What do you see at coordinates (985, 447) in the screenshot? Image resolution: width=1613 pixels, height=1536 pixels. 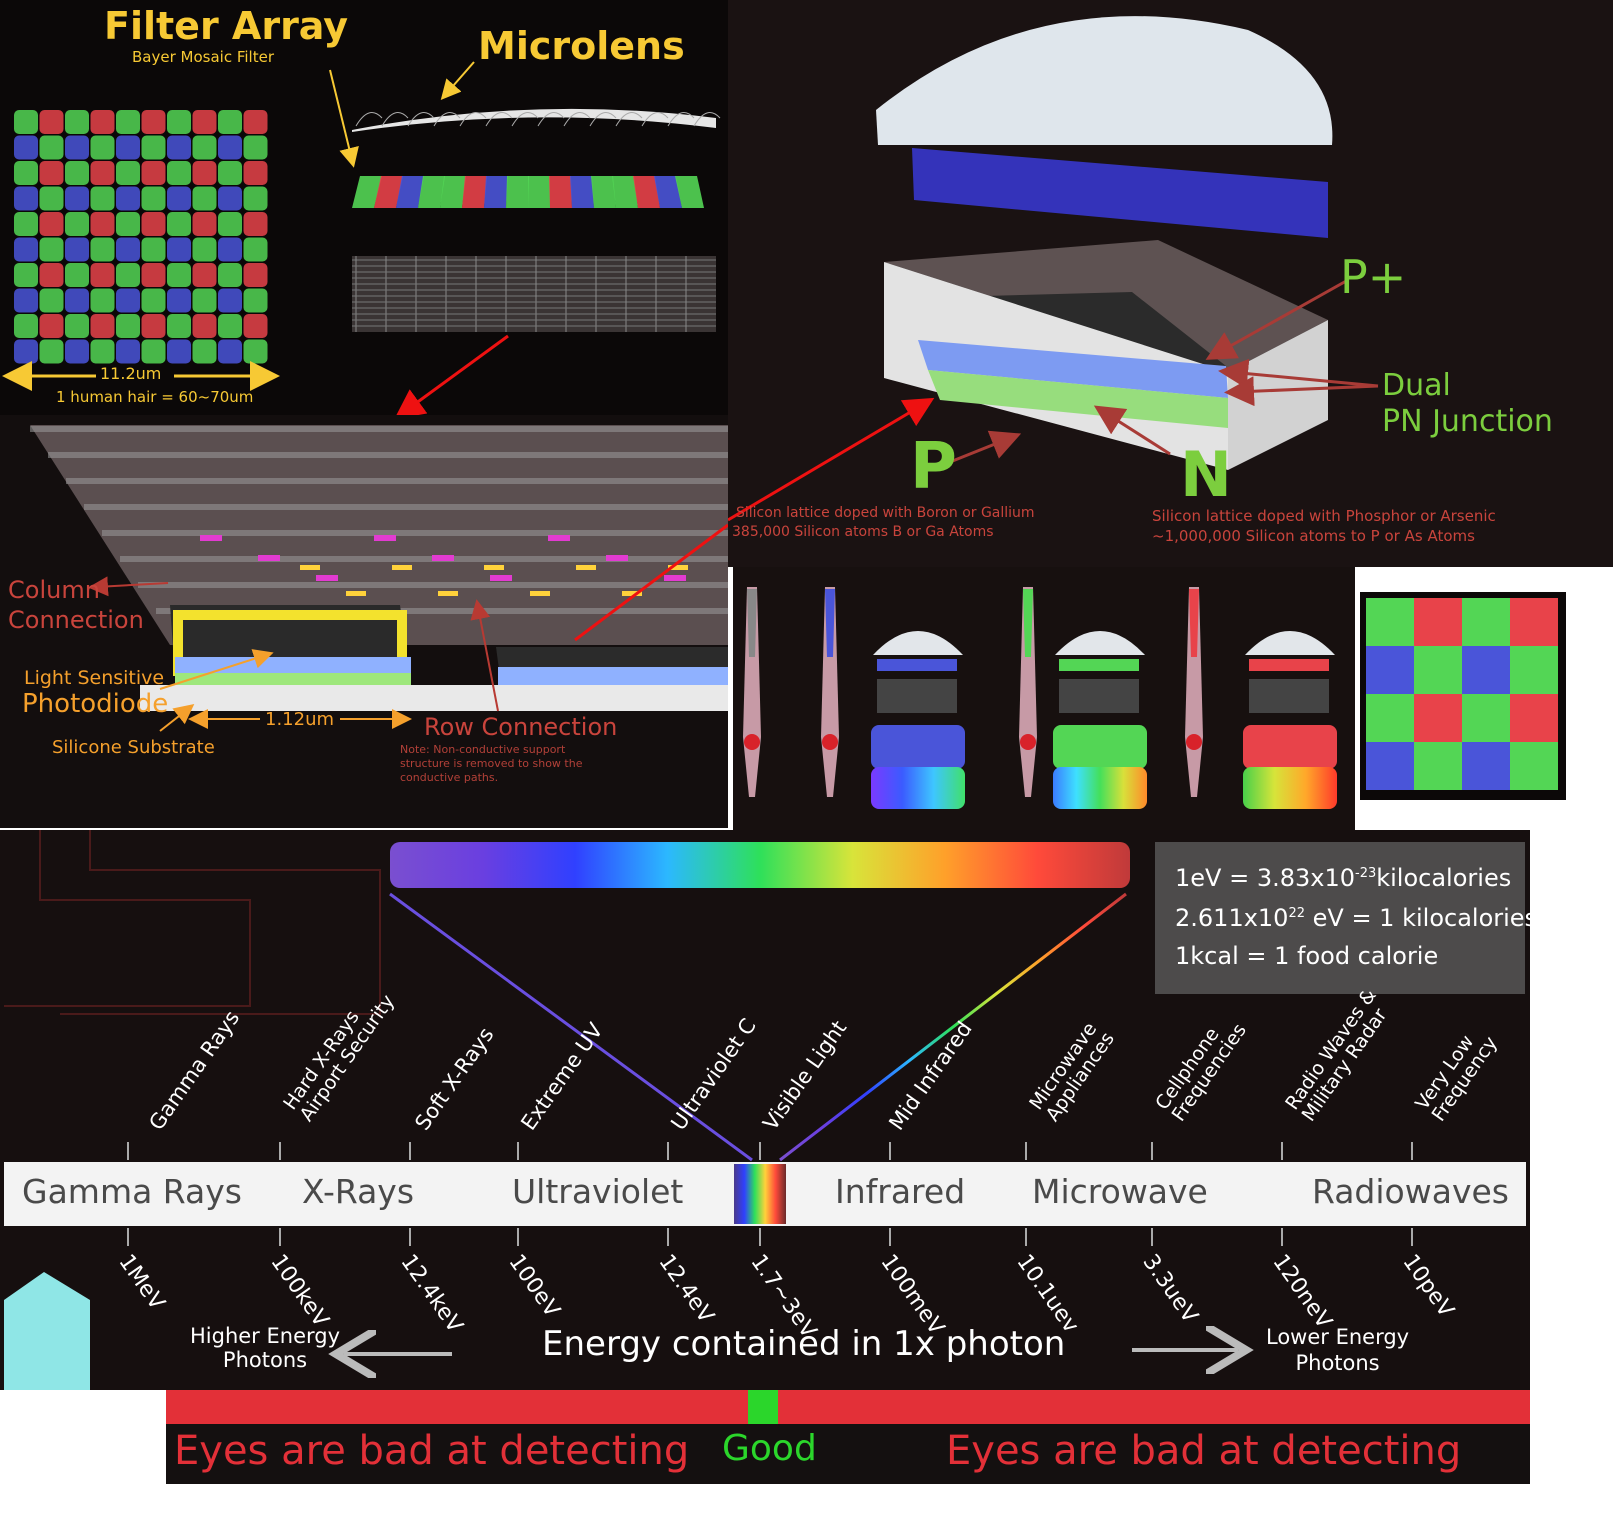 I see `p-arrow` at bounding box center [985, 447].